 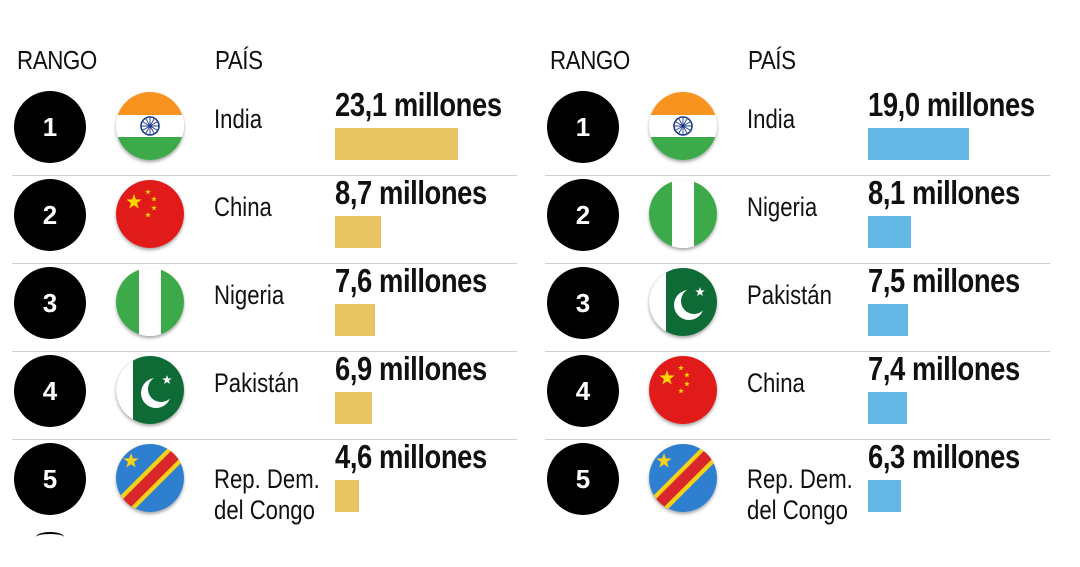 I want to click on value-label: 6,9 millones, so click(x=411, y=368).